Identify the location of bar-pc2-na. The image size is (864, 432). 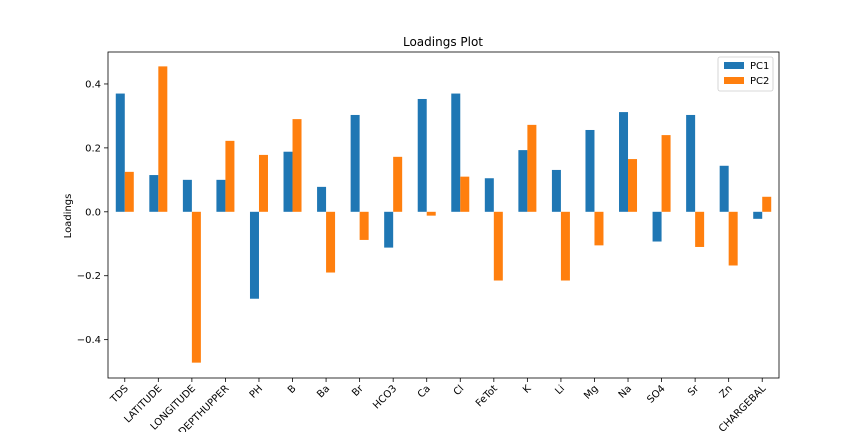
(633, 185).